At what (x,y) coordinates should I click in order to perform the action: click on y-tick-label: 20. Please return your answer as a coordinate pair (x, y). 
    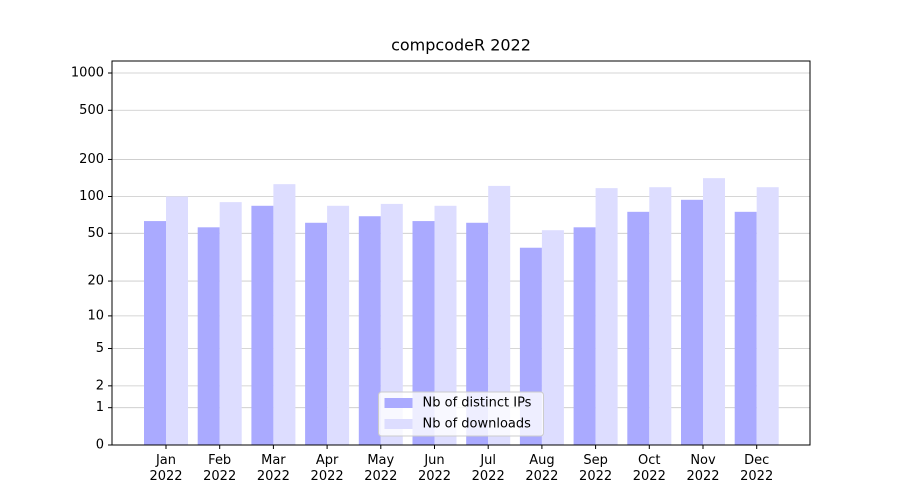
    Looking at the image, I should click on (95, 281).